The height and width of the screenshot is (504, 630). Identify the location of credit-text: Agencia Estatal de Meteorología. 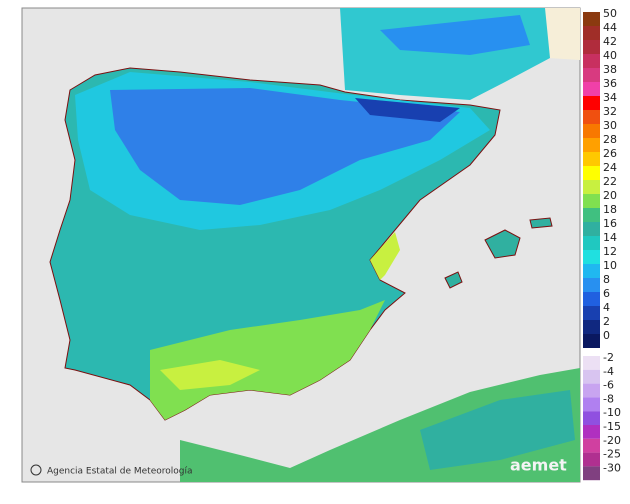
(120, 472).